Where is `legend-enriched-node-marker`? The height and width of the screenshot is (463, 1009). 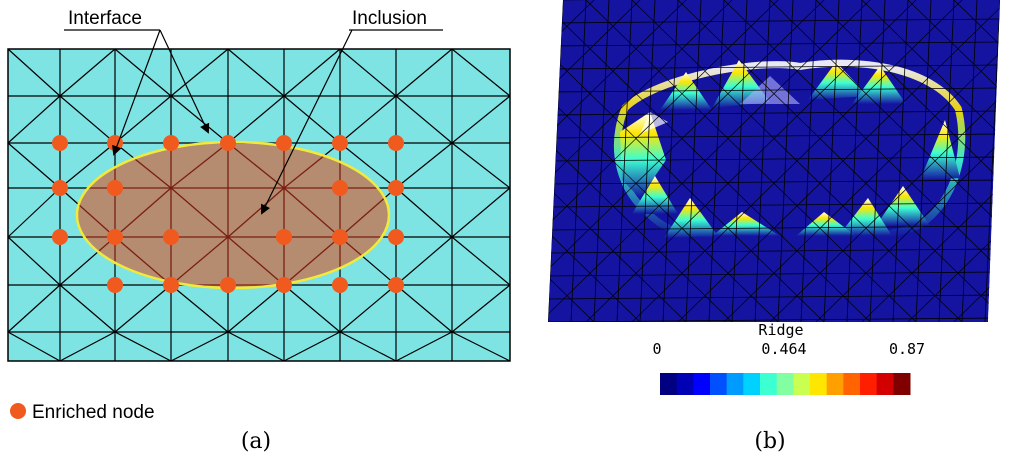
legend-enriched-node-marker is located at coordinates (18, 411).